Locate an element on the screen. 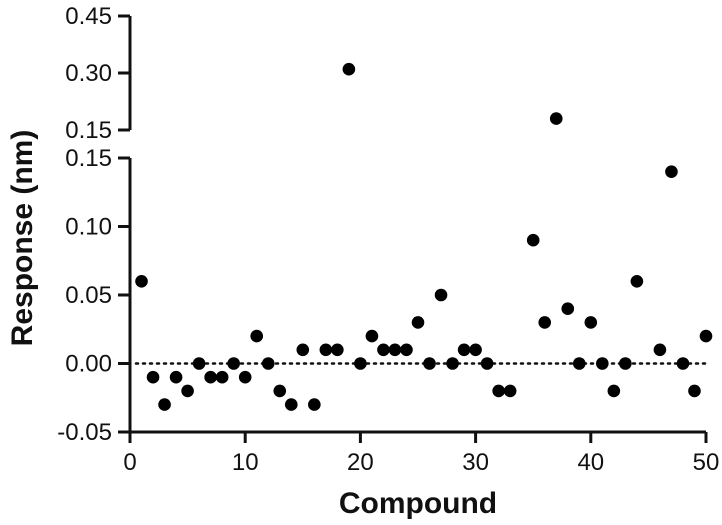 The image size is (722, 525). y-tick-label-upper: 0.45 is located at coordinates (88, 16).